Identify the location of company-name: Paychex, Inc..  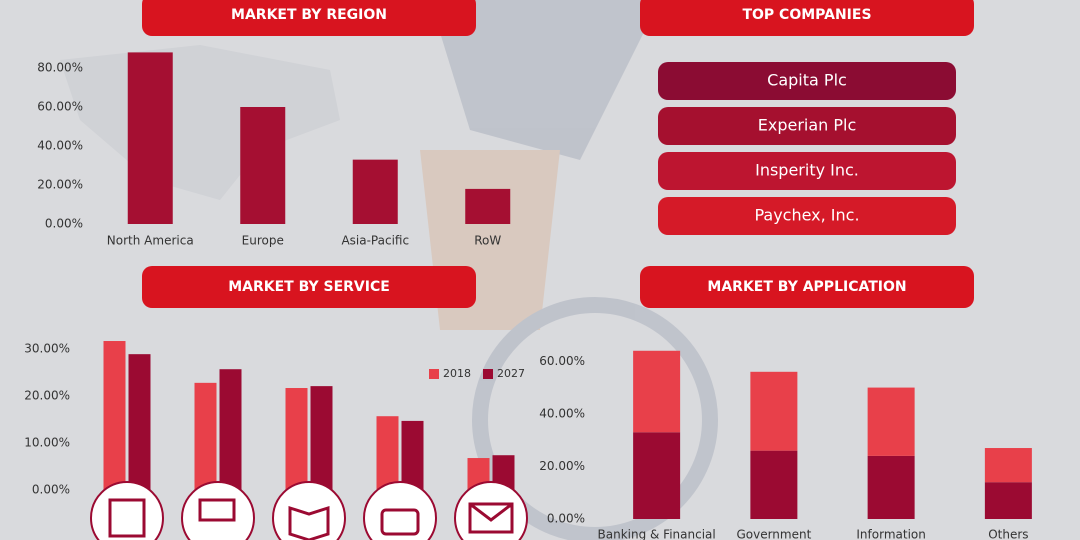
(806, 215).